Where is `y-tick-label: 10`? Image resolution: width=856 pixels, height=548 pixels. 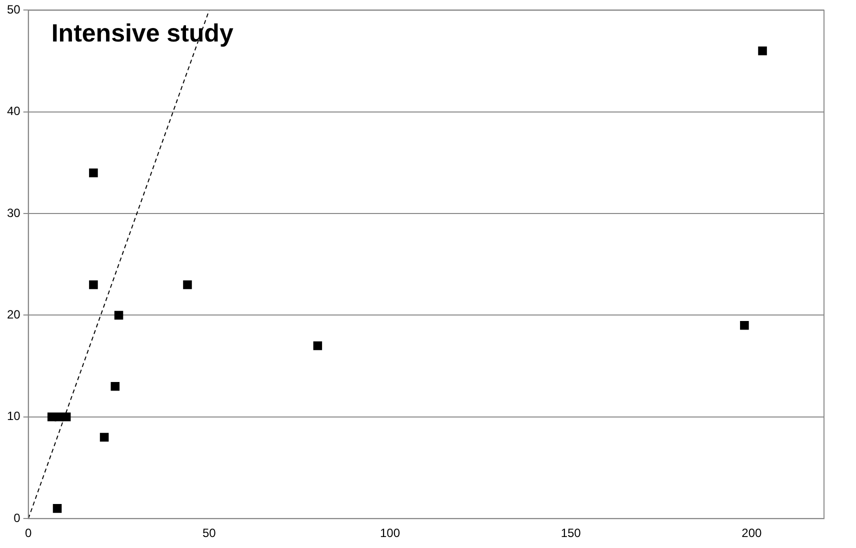
y-tick-label: 10 is located at coordinates (13, 416).